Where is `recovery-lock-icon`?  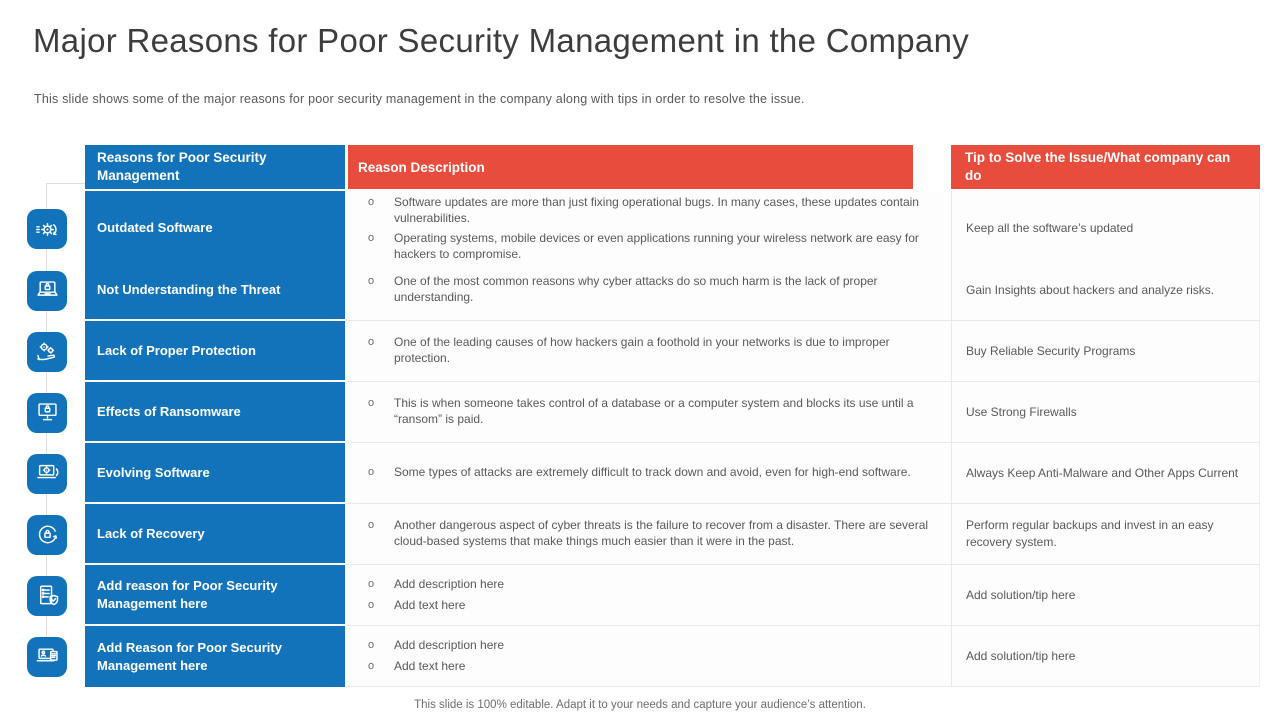
recovery-lock-icon is located at coordinates (47, 534).